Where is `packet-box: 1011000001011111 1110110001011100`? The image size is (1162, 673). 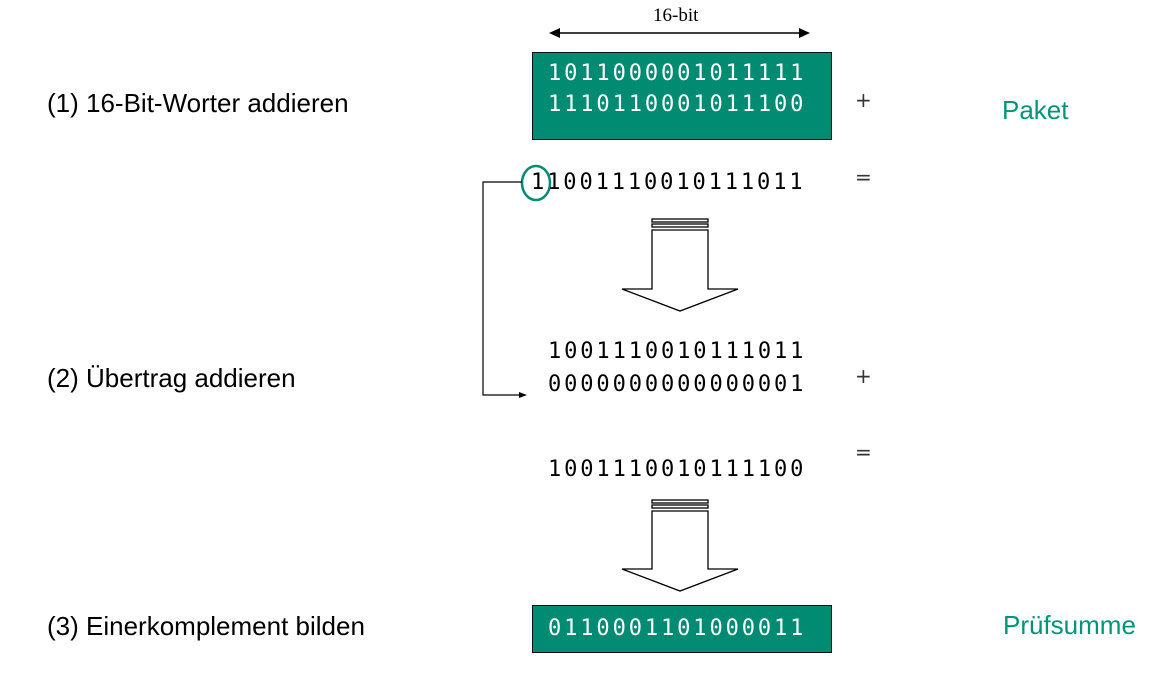 packet-box: 1011000001011111 1110110001011100 is located at coordinates (682, 96).